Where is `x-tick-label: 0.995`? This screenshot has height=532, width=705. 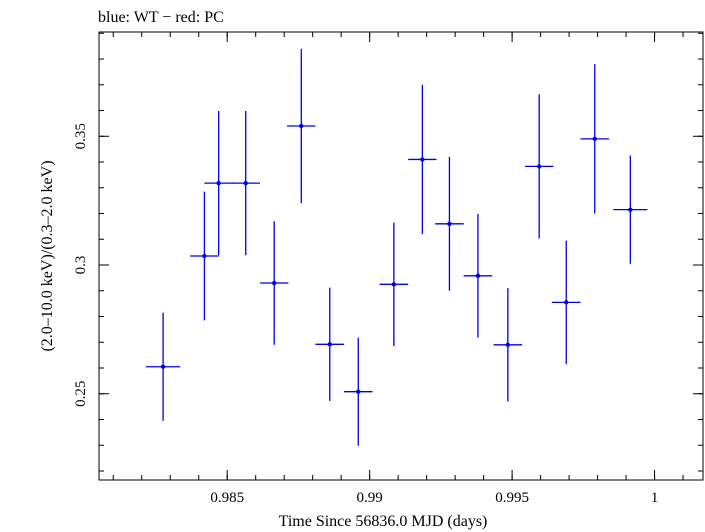
x-tick-label: 0.995 is located at coordinates (512, 498).